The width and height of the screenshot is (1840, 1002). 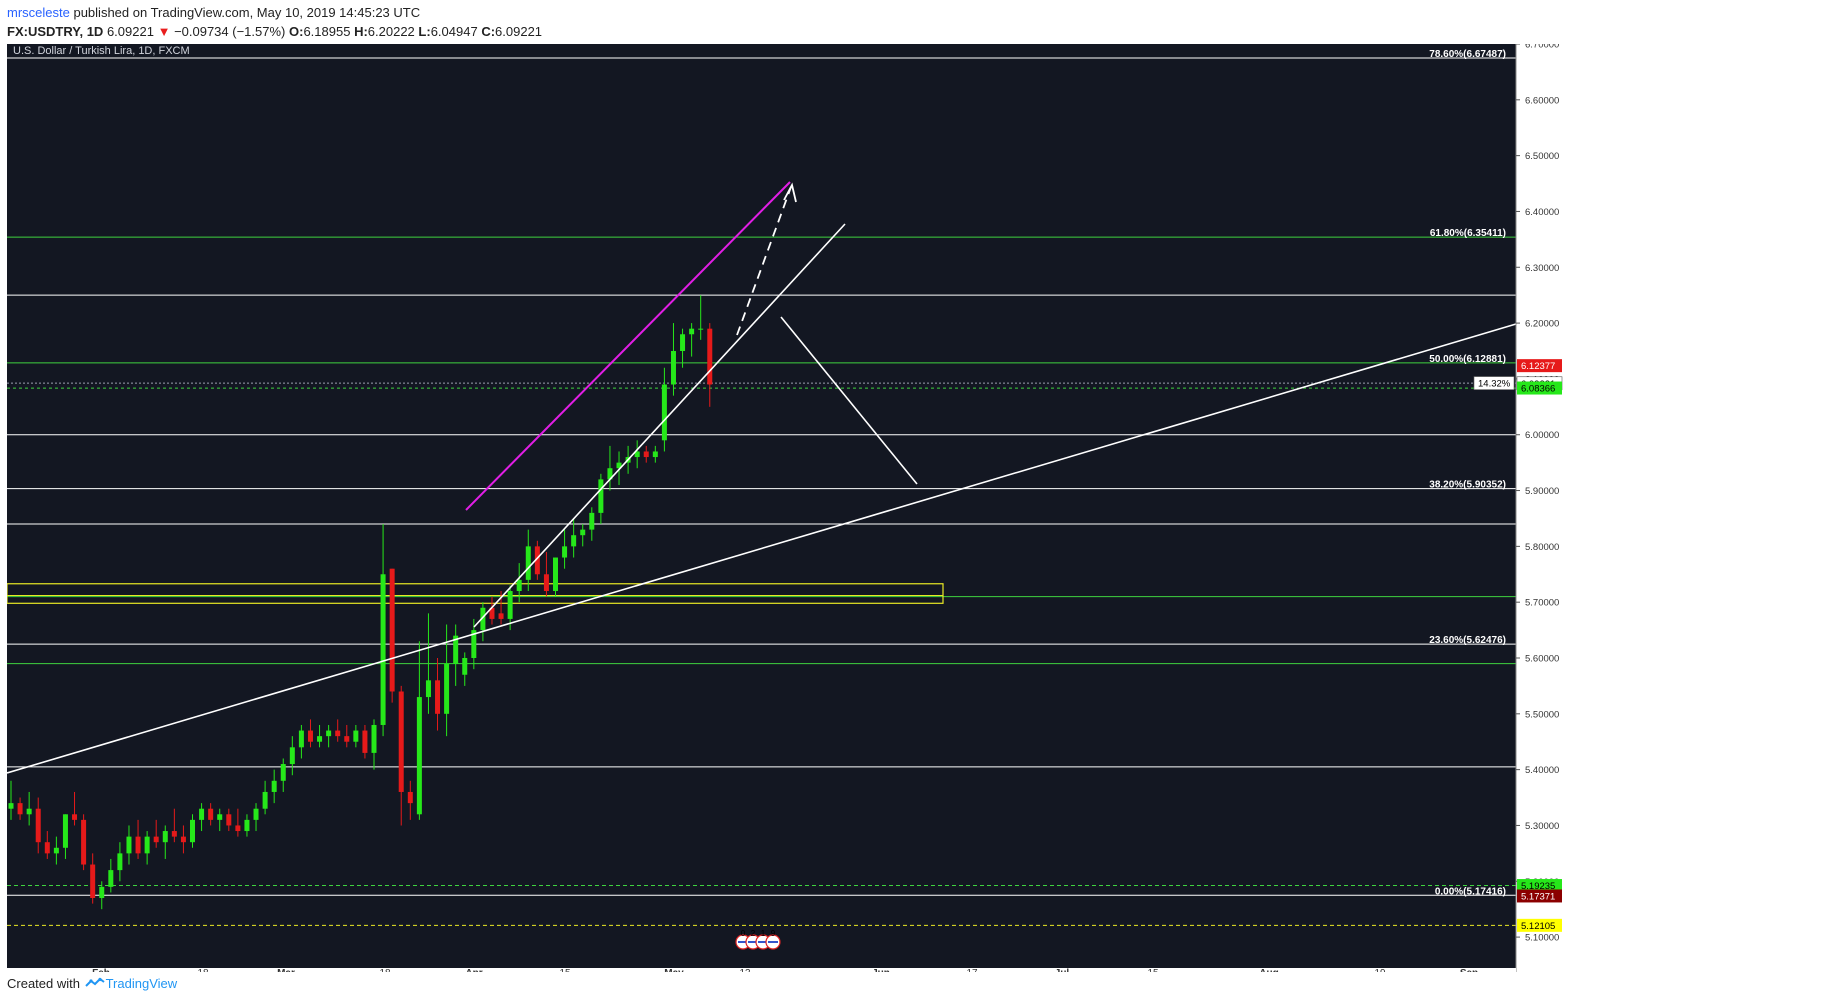 I want to click on fib-level-label: 78.60%(6.67487), so click(x=1467, y=54).